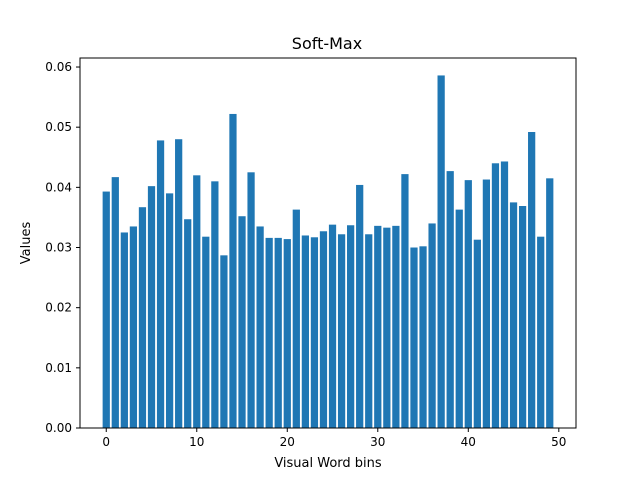  What do you see at coordinates (468, 442) in the screenshot?
I see `x-tick-label: 40` at bounding box center [468, 442].